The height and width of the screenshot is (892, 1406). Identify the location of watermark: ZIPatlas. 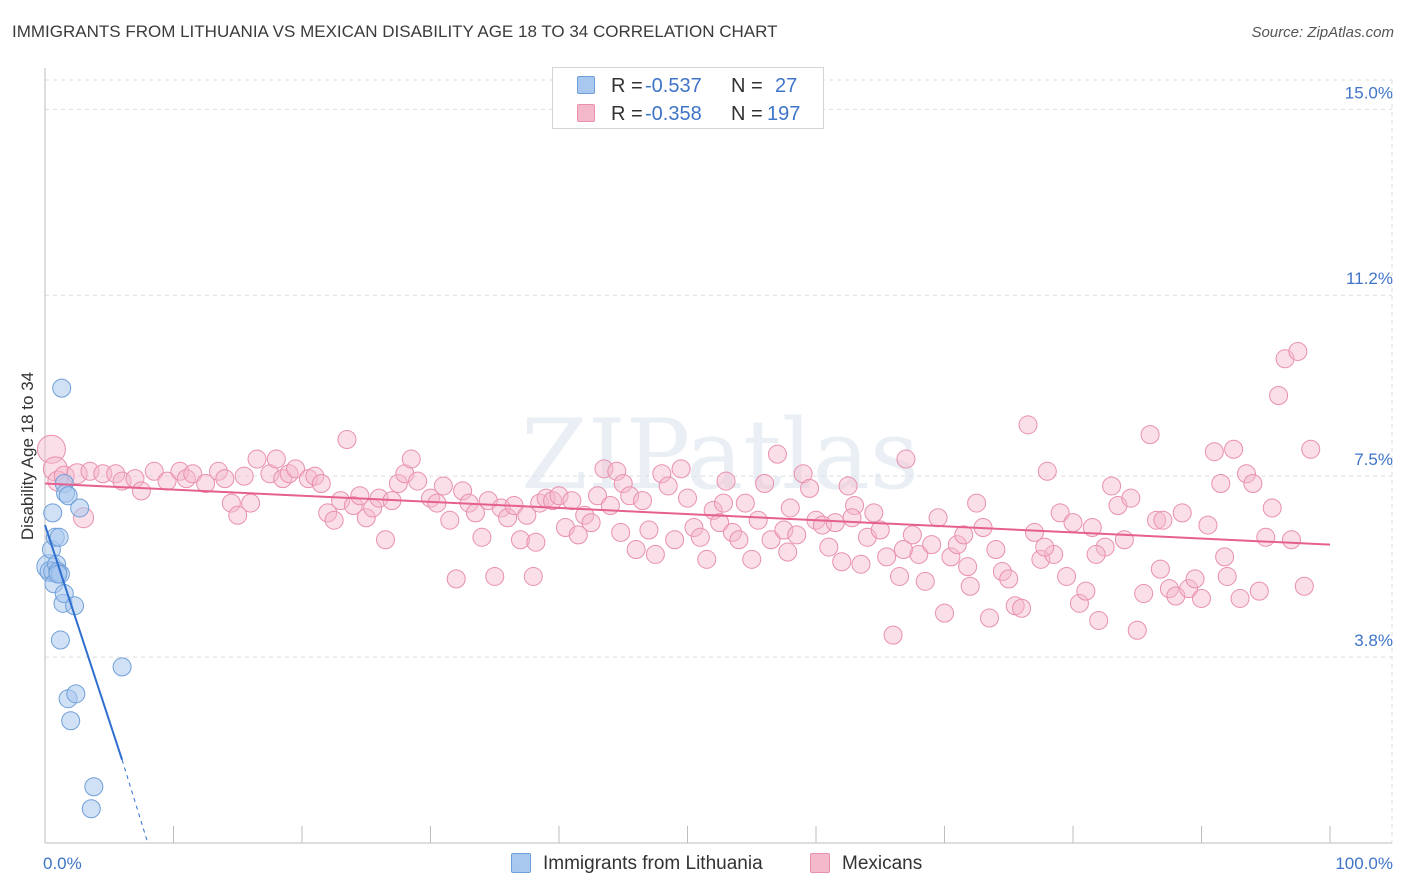
(720, 455).